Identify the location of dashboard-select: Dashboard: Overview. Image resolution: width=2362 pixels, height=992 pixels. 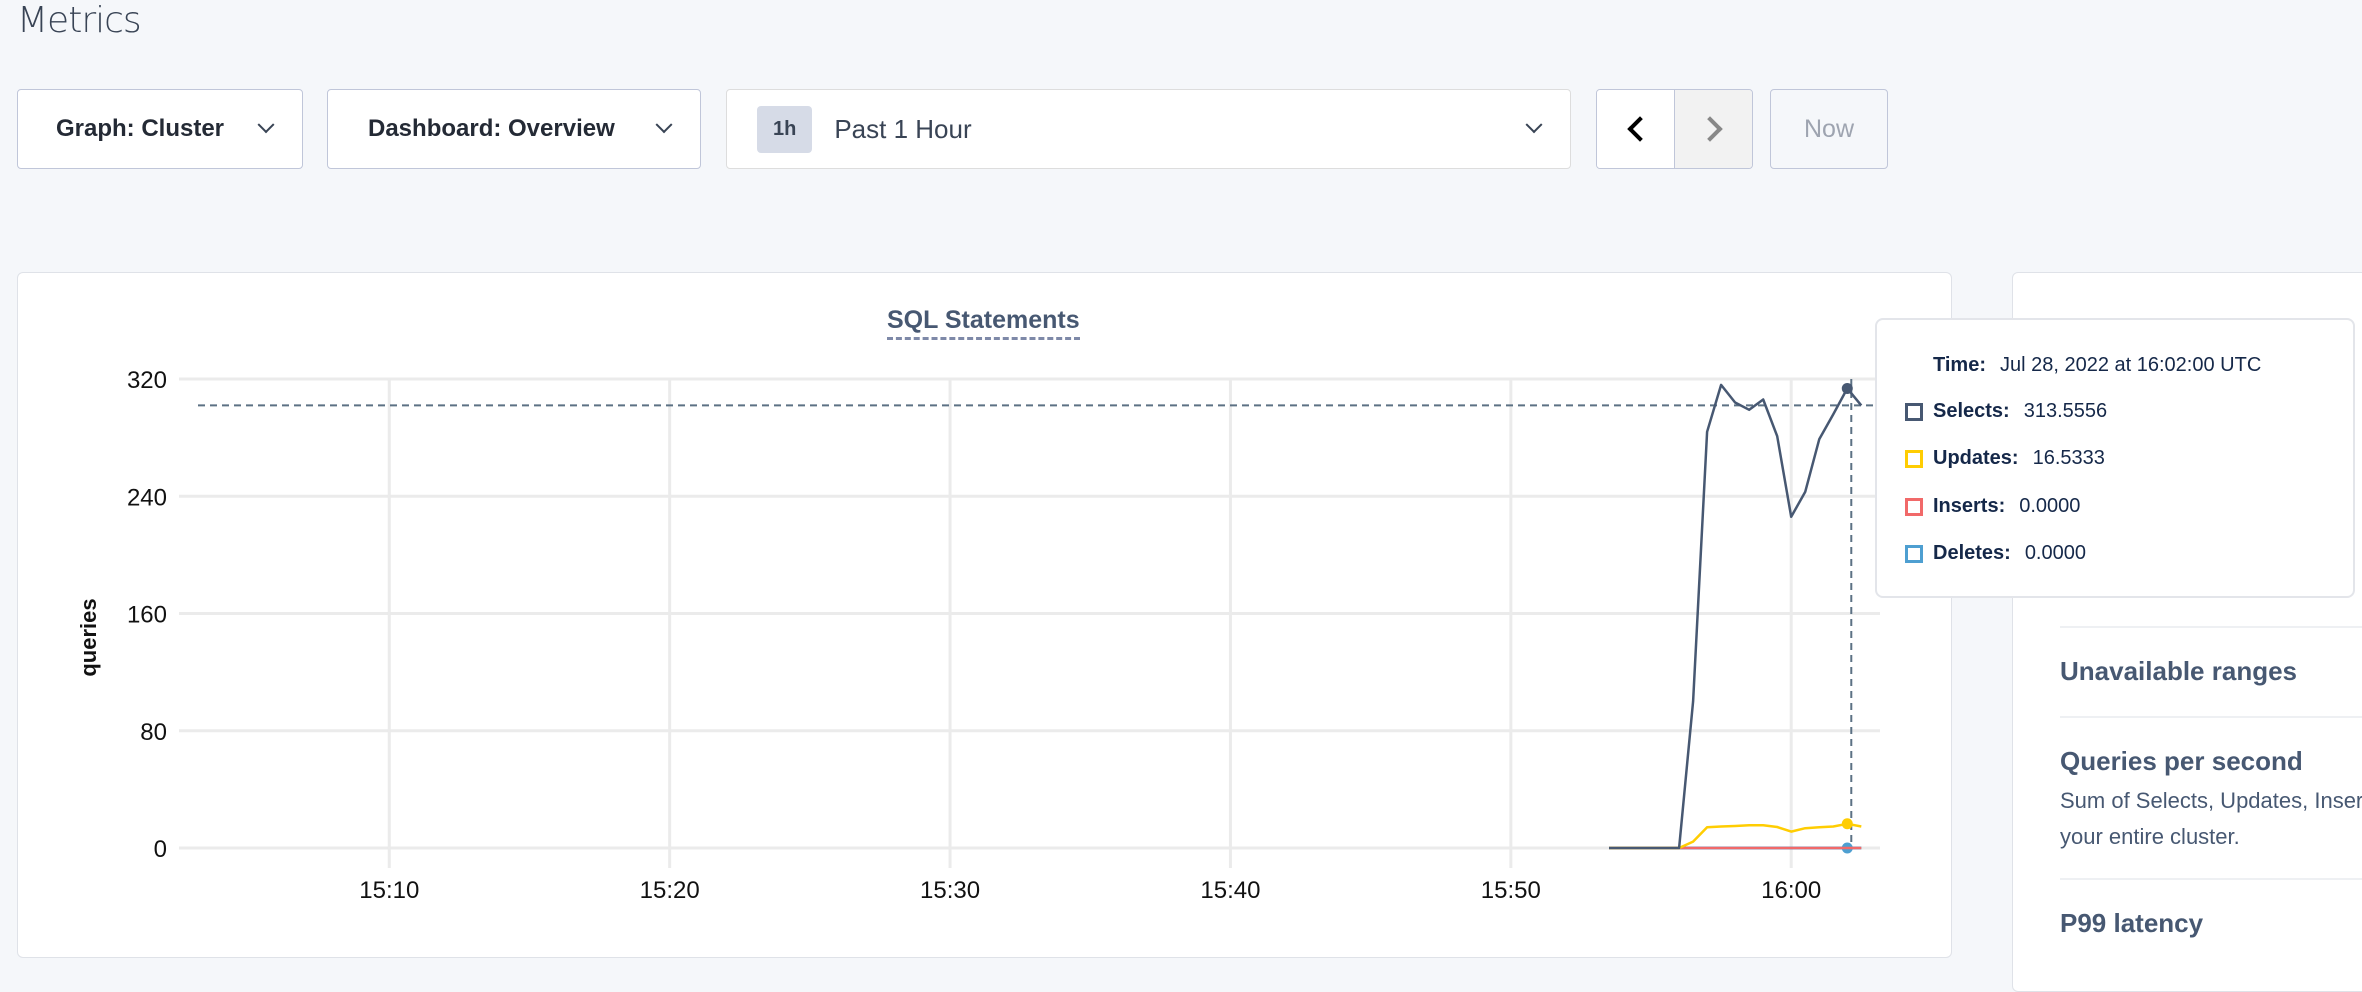
(514, 129).